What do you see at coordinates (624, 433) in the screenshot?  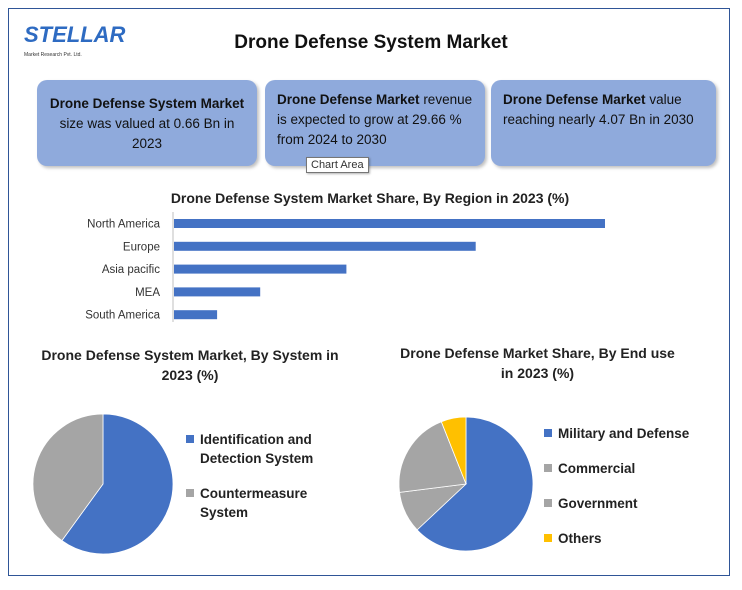 I see `legend-label: Military and Defense` at bounding box center [624, 433].